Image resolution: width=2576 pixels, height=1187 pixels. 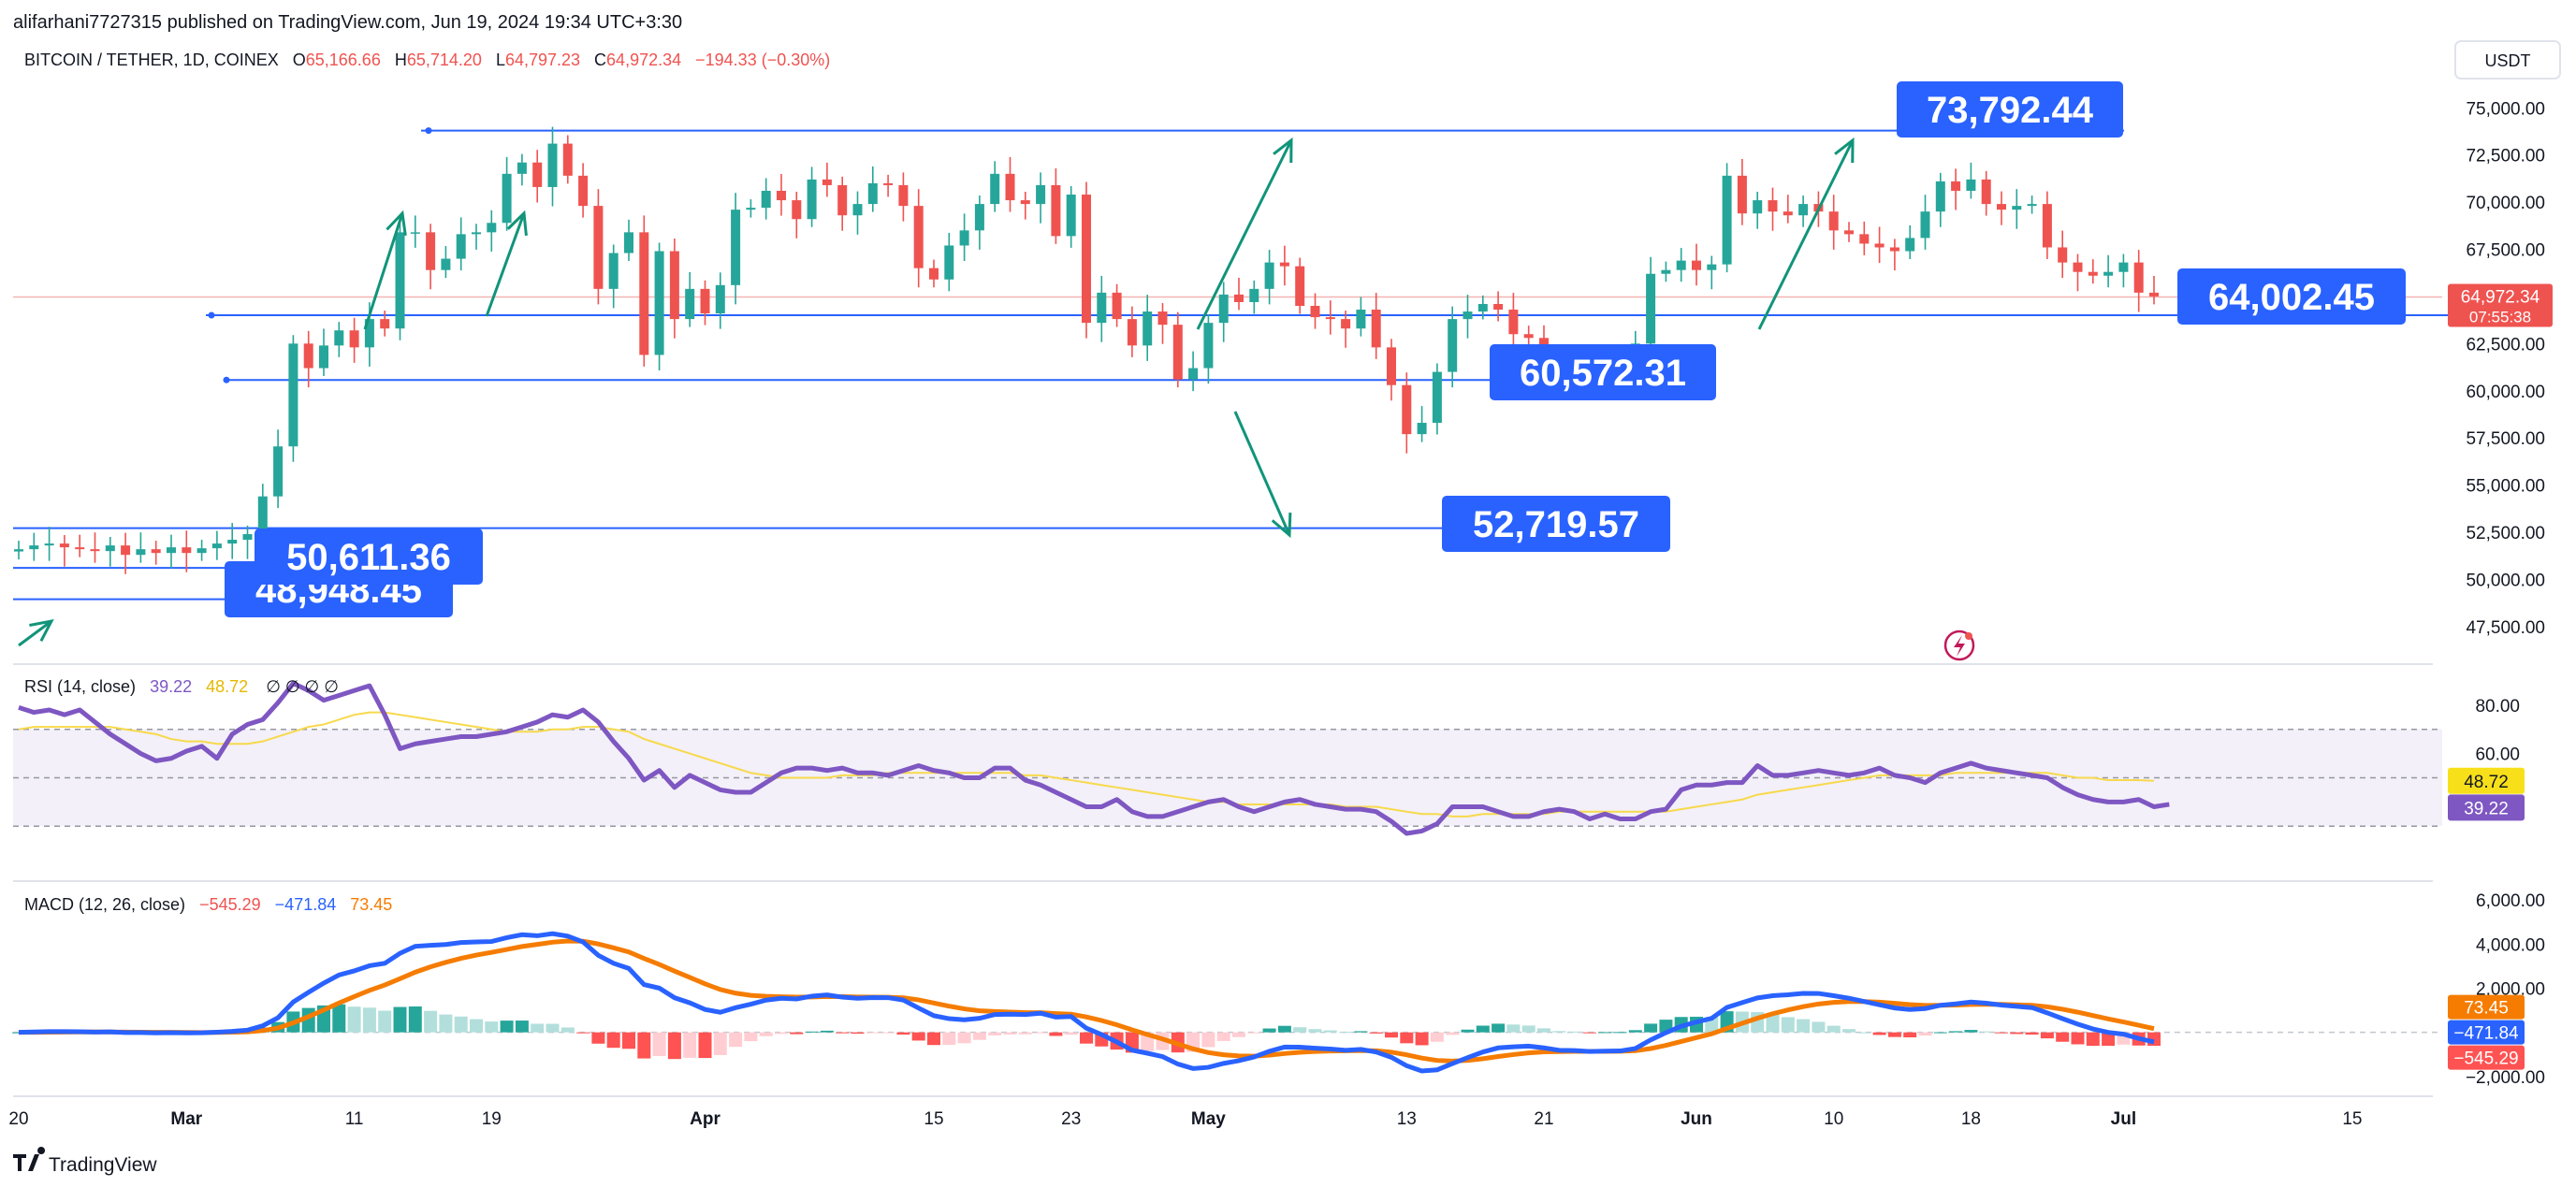 I want to click on last-price-badge, so click(x=2500, y=305).